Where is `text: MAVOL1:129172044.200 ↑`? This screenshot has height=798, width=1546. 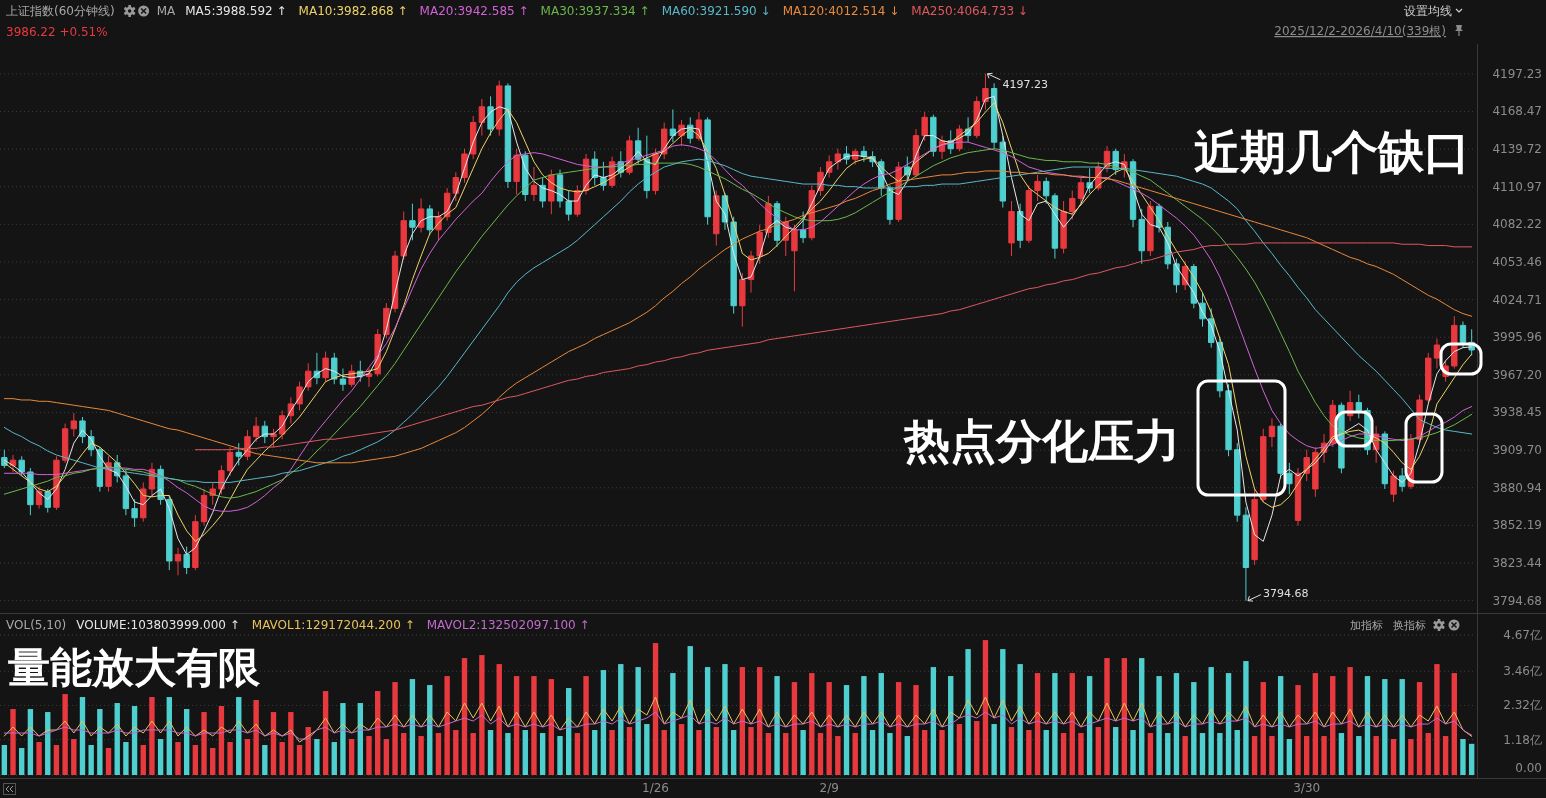 text: MAVOL1:129172044.200 ↑ is located at coordinates (333, 625).